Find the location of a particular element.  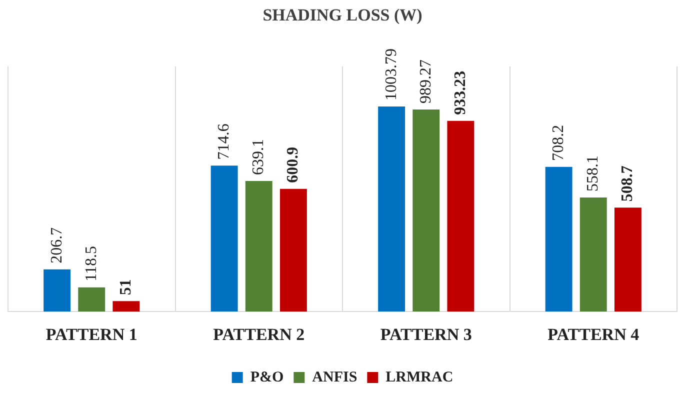

data-label: 51 is located at coordinates (125, 287).